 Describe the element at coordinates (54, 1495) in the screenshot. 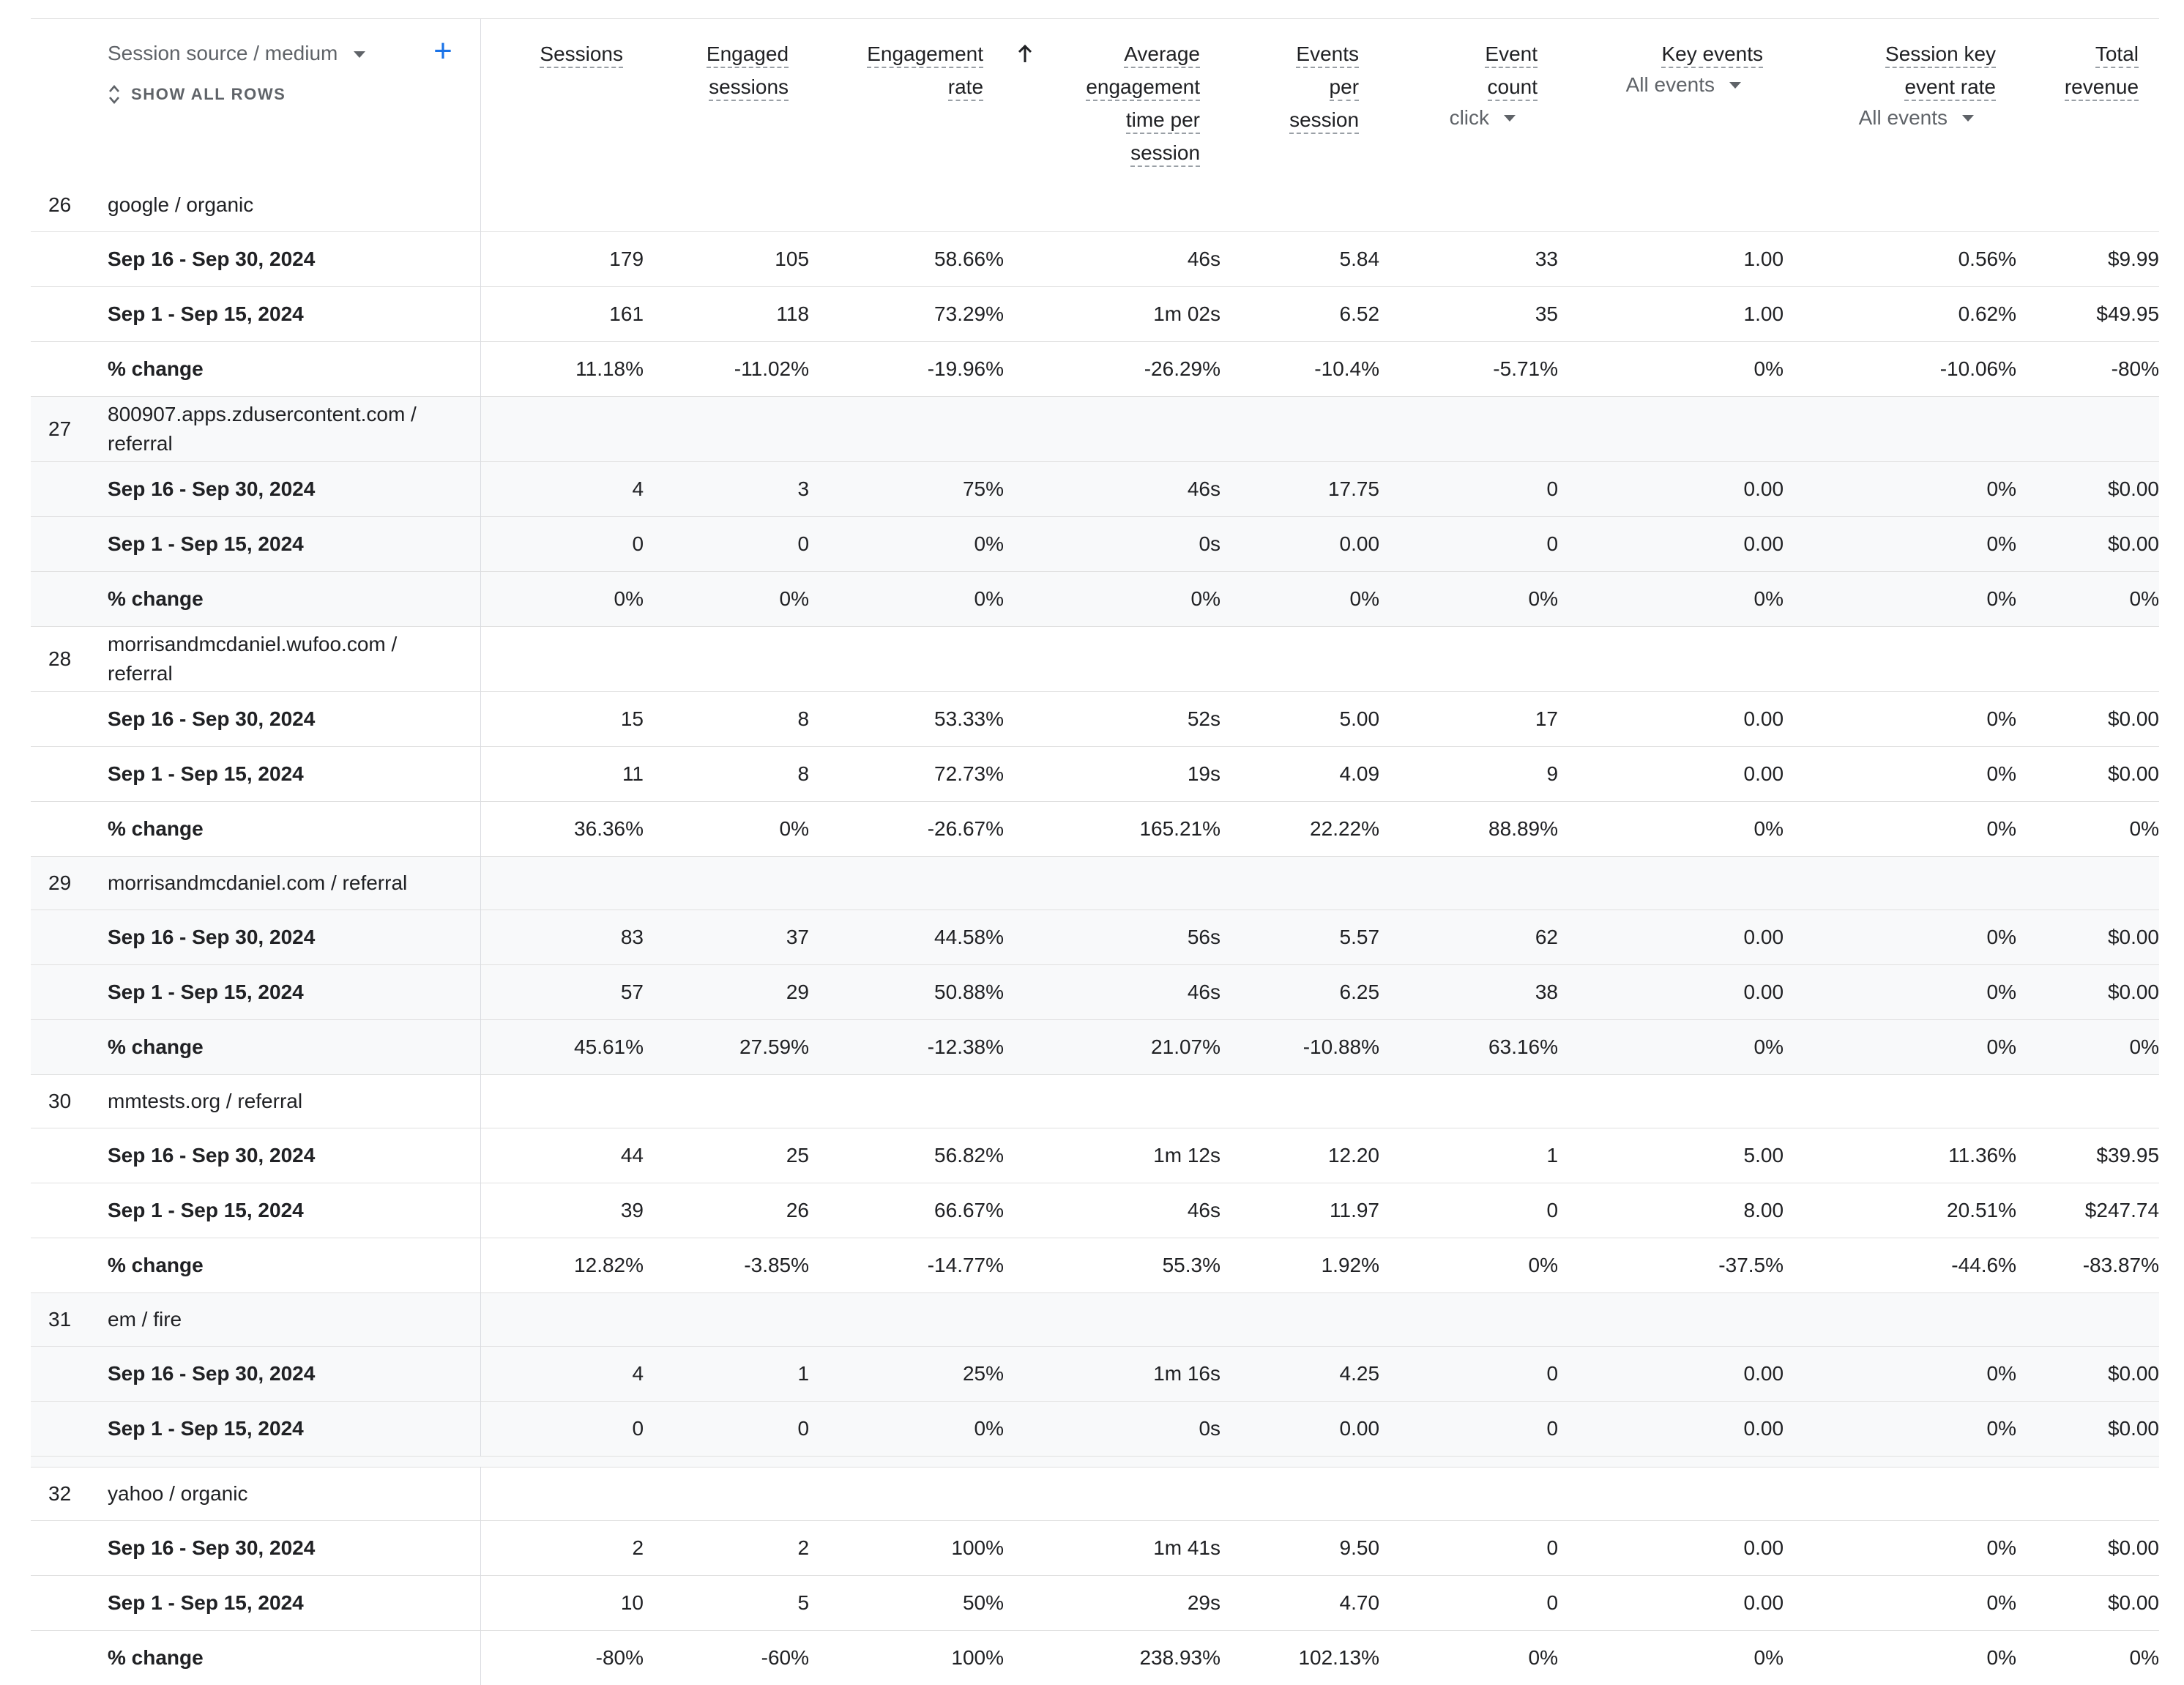

I see `row-number: 32` at that location.